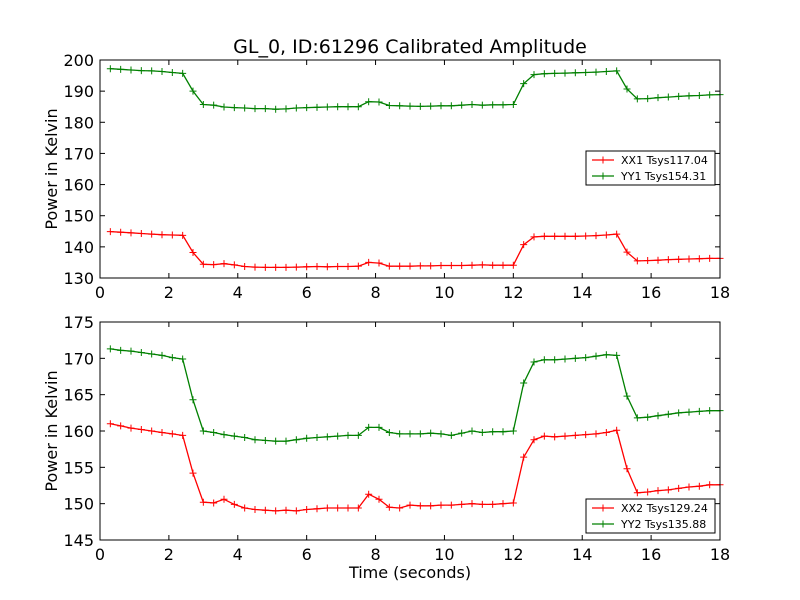 Image resolution: width=800 pixels, height=600 pixels. Describe the element at coordinates (78, 358) in the screenshot. I see `y-tick-label: 170` at that location.